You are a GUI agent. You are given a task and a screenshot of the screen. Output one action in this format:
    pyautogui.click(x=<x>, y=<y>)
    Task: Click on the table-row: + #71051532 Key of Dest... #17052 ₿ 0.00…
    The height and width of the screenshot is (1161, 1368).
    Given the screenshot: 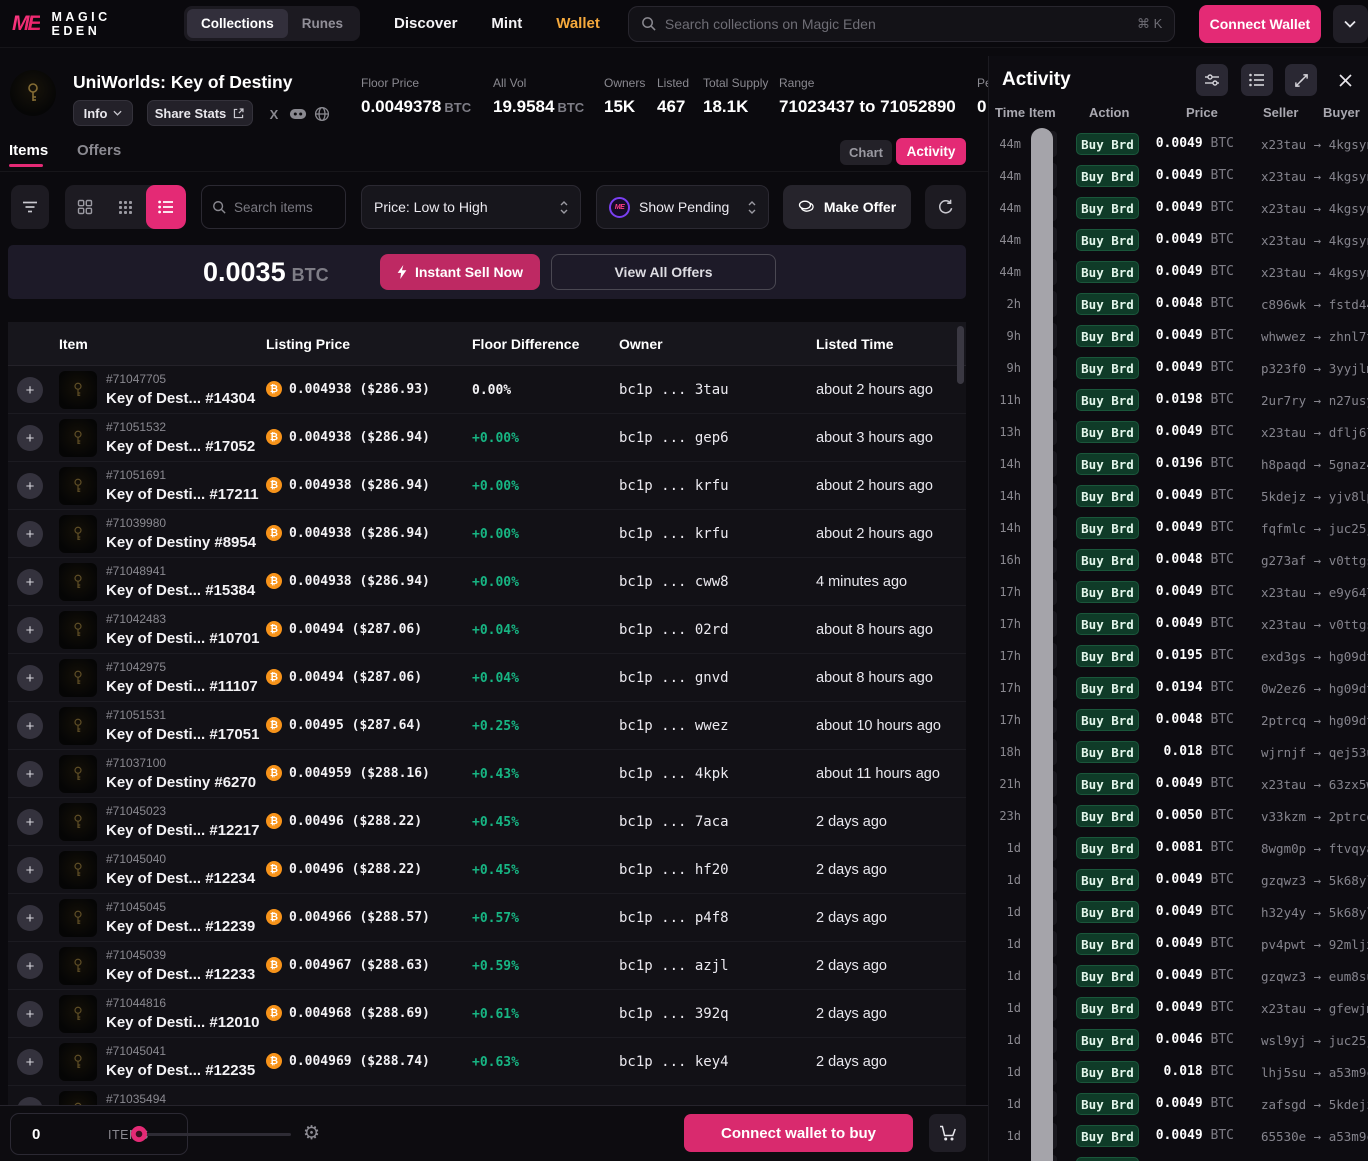 What is the action you would take?
    pyautogui.click(x=487, y=438)
    